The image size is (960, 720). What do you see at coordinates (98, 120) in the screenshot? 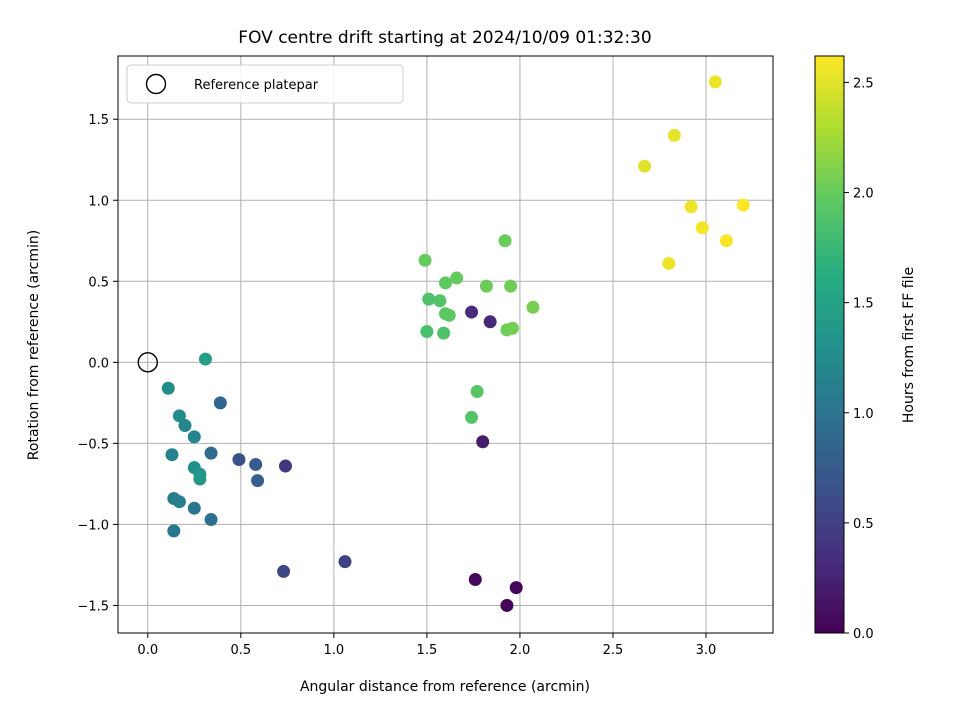
I see `y-tick-label: 1.5` at bounding box center [98, 120].